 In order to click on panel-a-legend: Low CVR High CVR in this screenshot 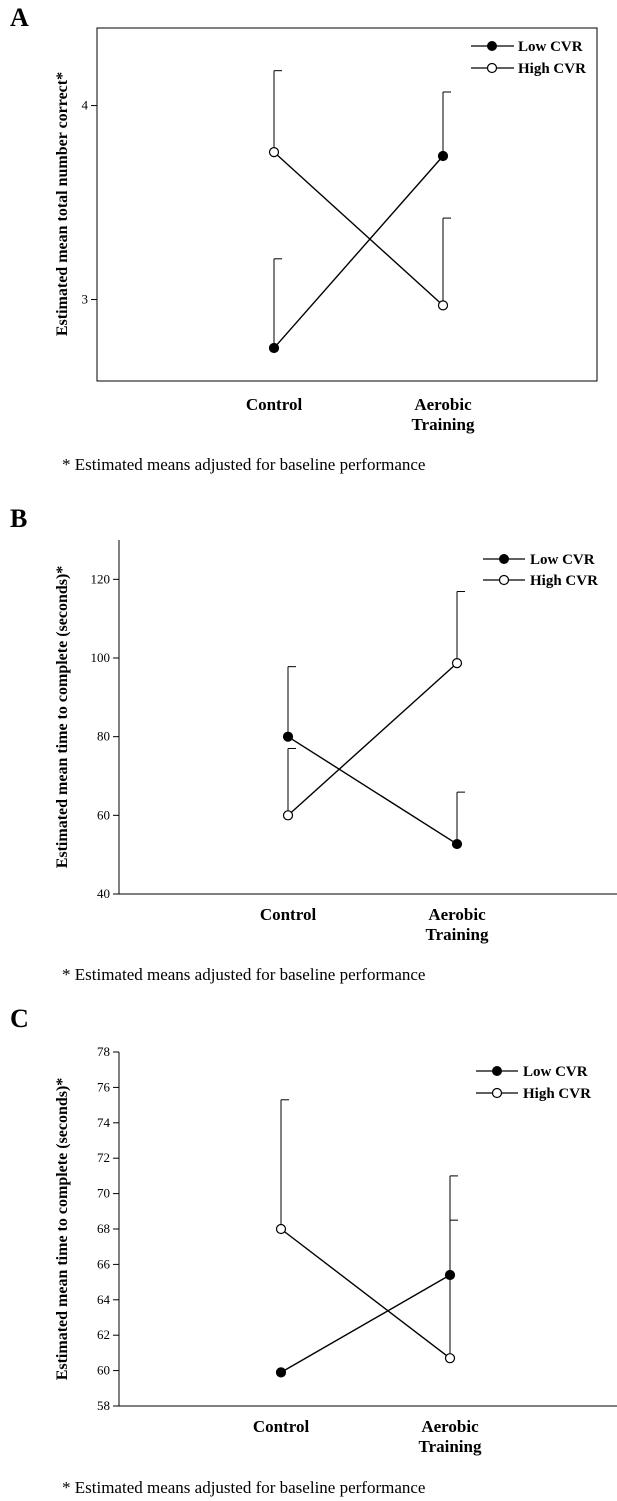, I will do `click(528, 58)`.